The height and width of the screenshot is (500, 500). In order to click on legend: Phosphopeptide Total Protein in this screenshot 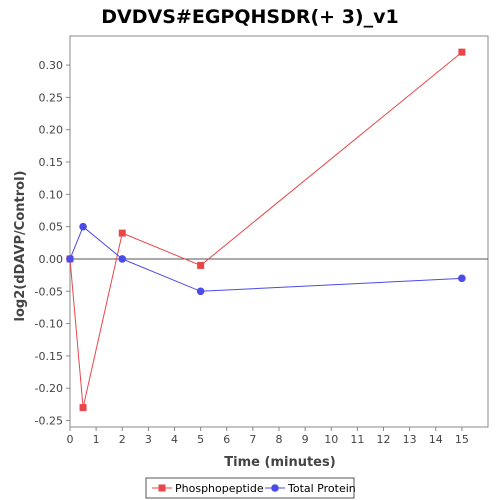, I will do `click(250, 488)`.